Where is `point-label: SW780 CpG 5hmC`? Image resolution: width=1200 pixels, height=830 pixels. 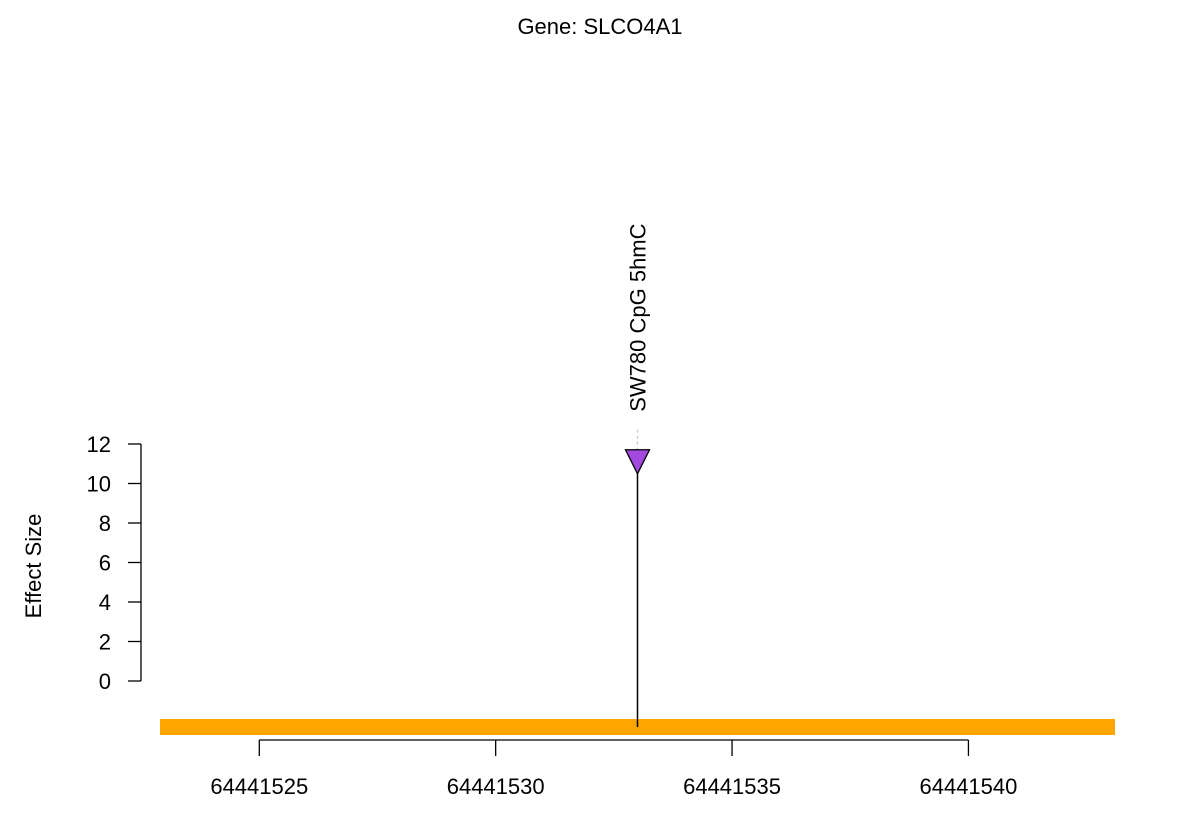
point-label: SW780 CpG 5hmC is located at coordinates (638, 317).